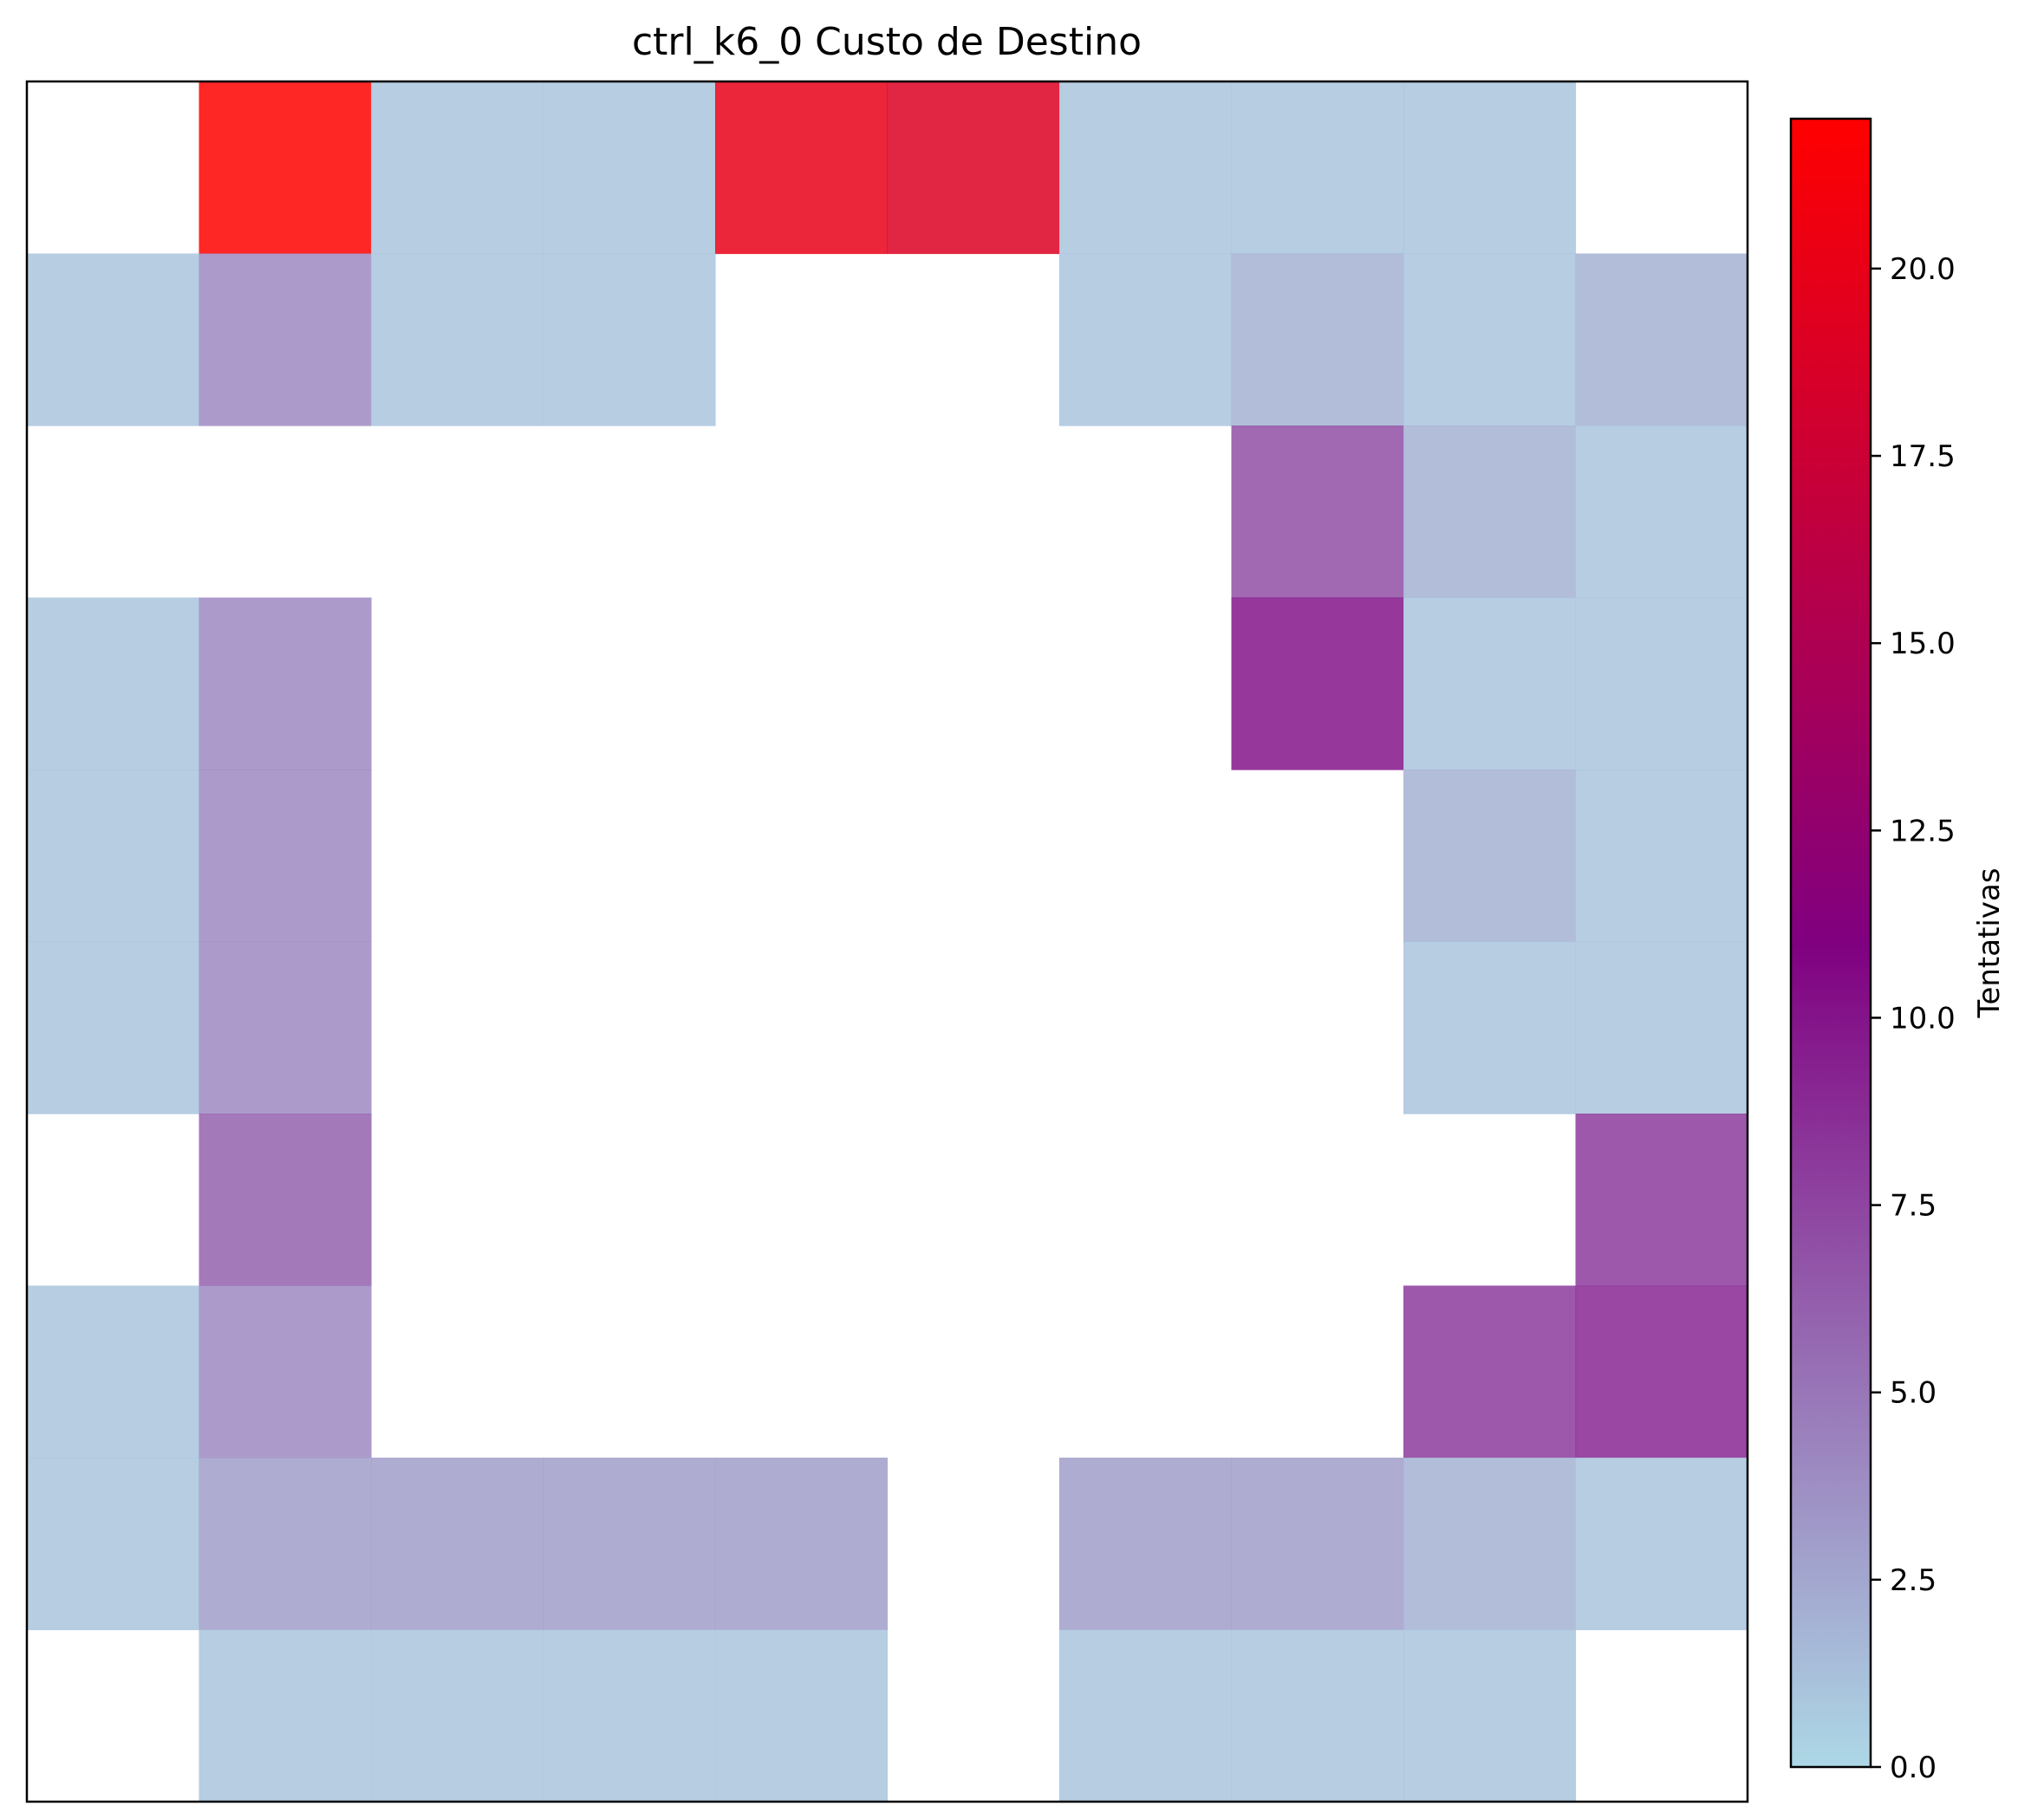 The width and height of the screenshot is (2044, 1819). What do you see at coordinates (1914, 1768) in the screenshot?
I see `colorbar-tick-label: 0.0` at bounding box center [1914, 1768].